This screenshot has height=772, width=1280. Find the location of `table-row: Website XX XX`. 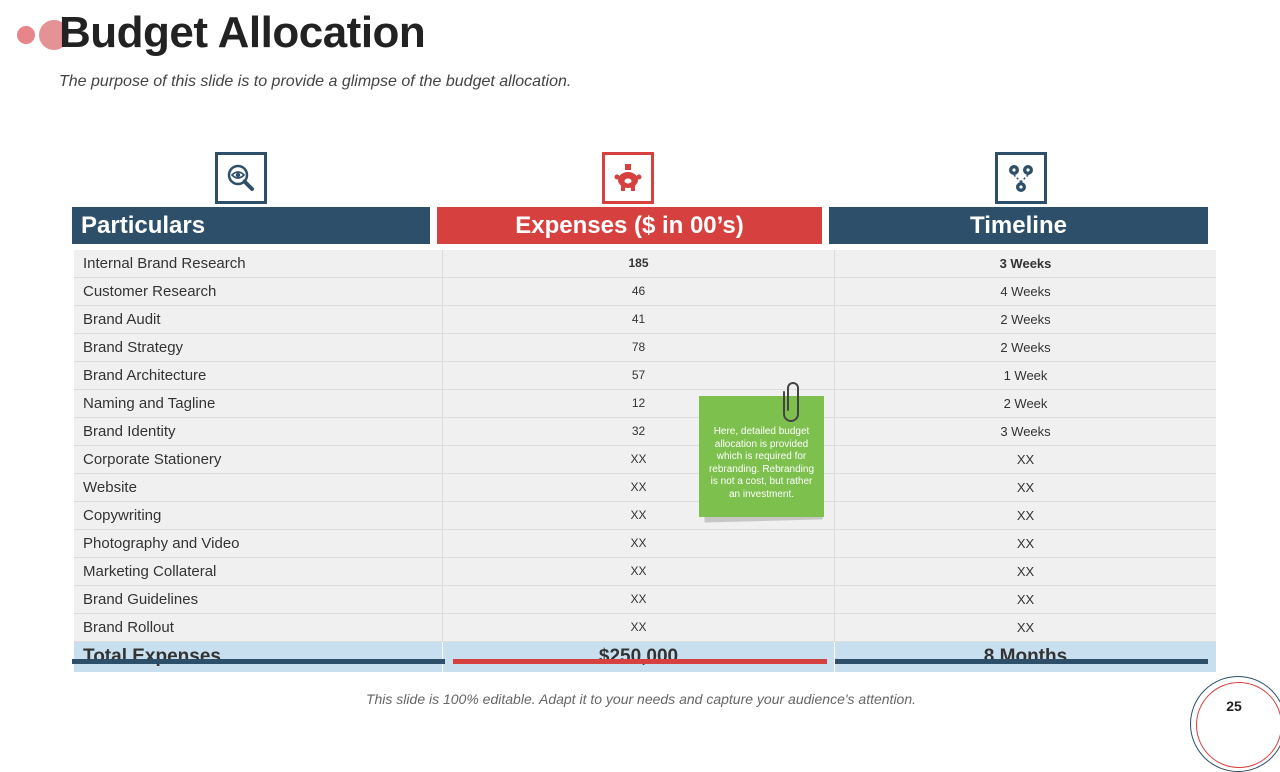

table-row: Website XX XX is located at coordinates (645, 487).